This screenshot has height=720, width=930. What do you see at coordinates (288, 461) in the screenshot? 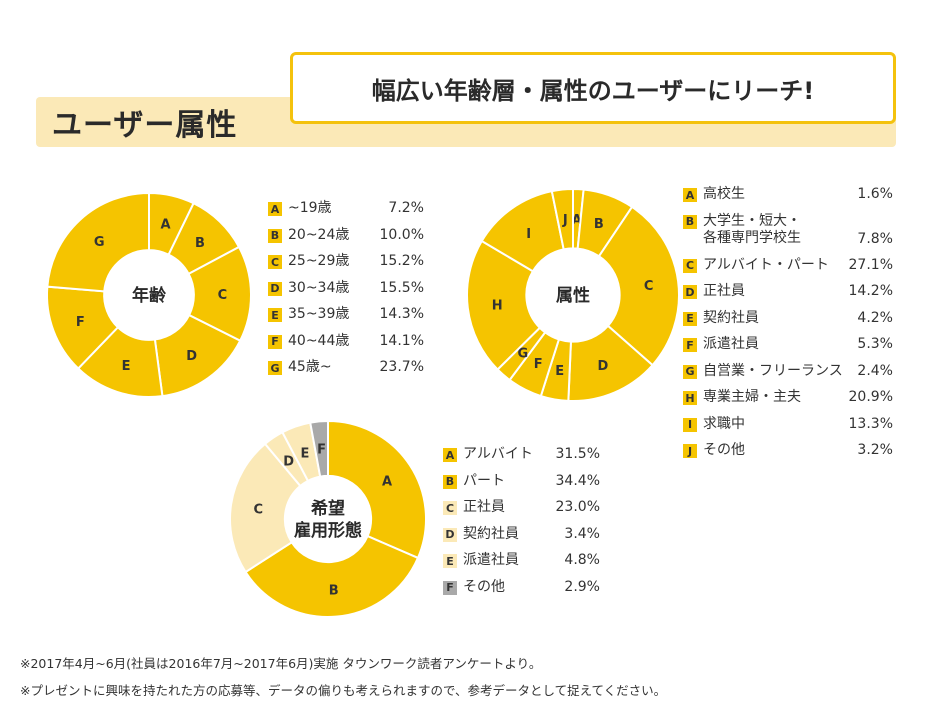
I see `employment-slice-label-d: D` at bounding box center [288, 461].